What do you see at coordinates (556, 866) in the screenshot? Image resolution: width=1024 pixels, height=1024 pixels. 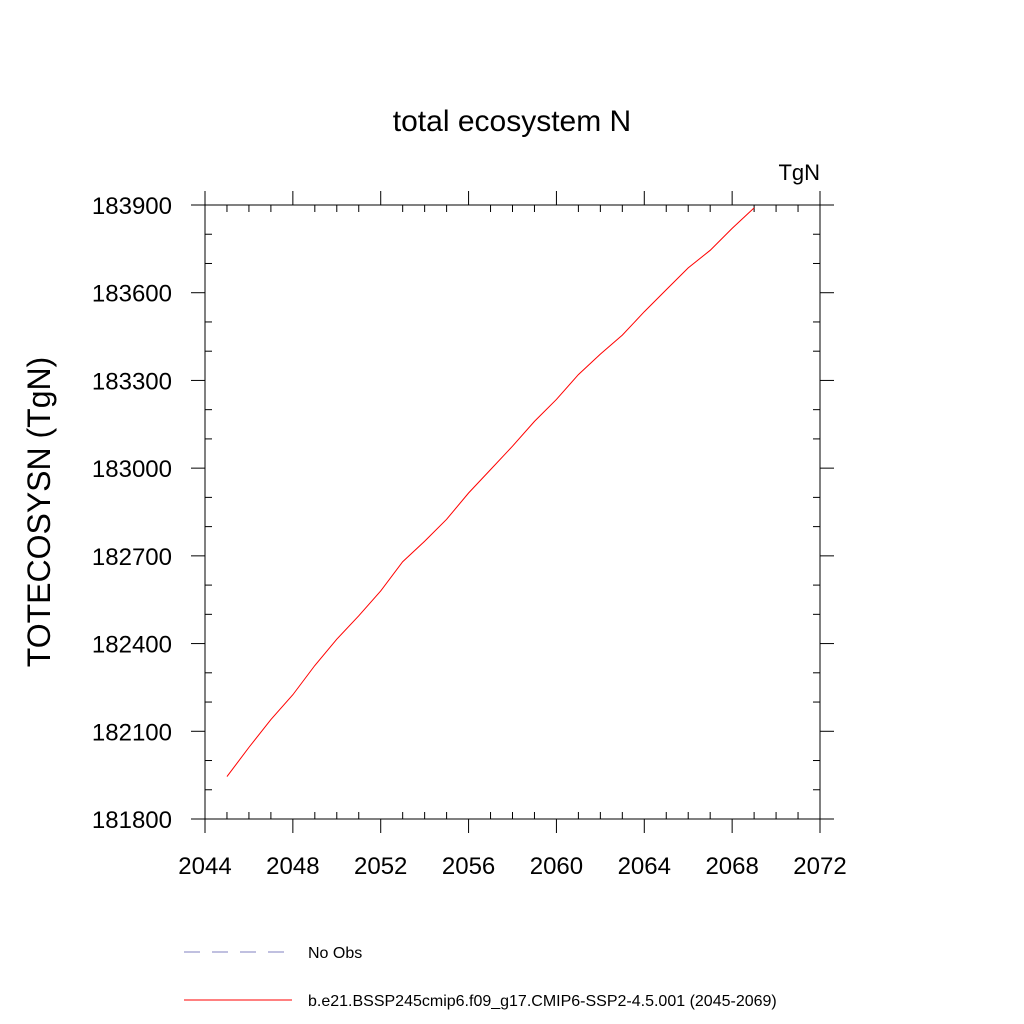 I see `x-tick-label: 2060` at bounding box center [556, 866].